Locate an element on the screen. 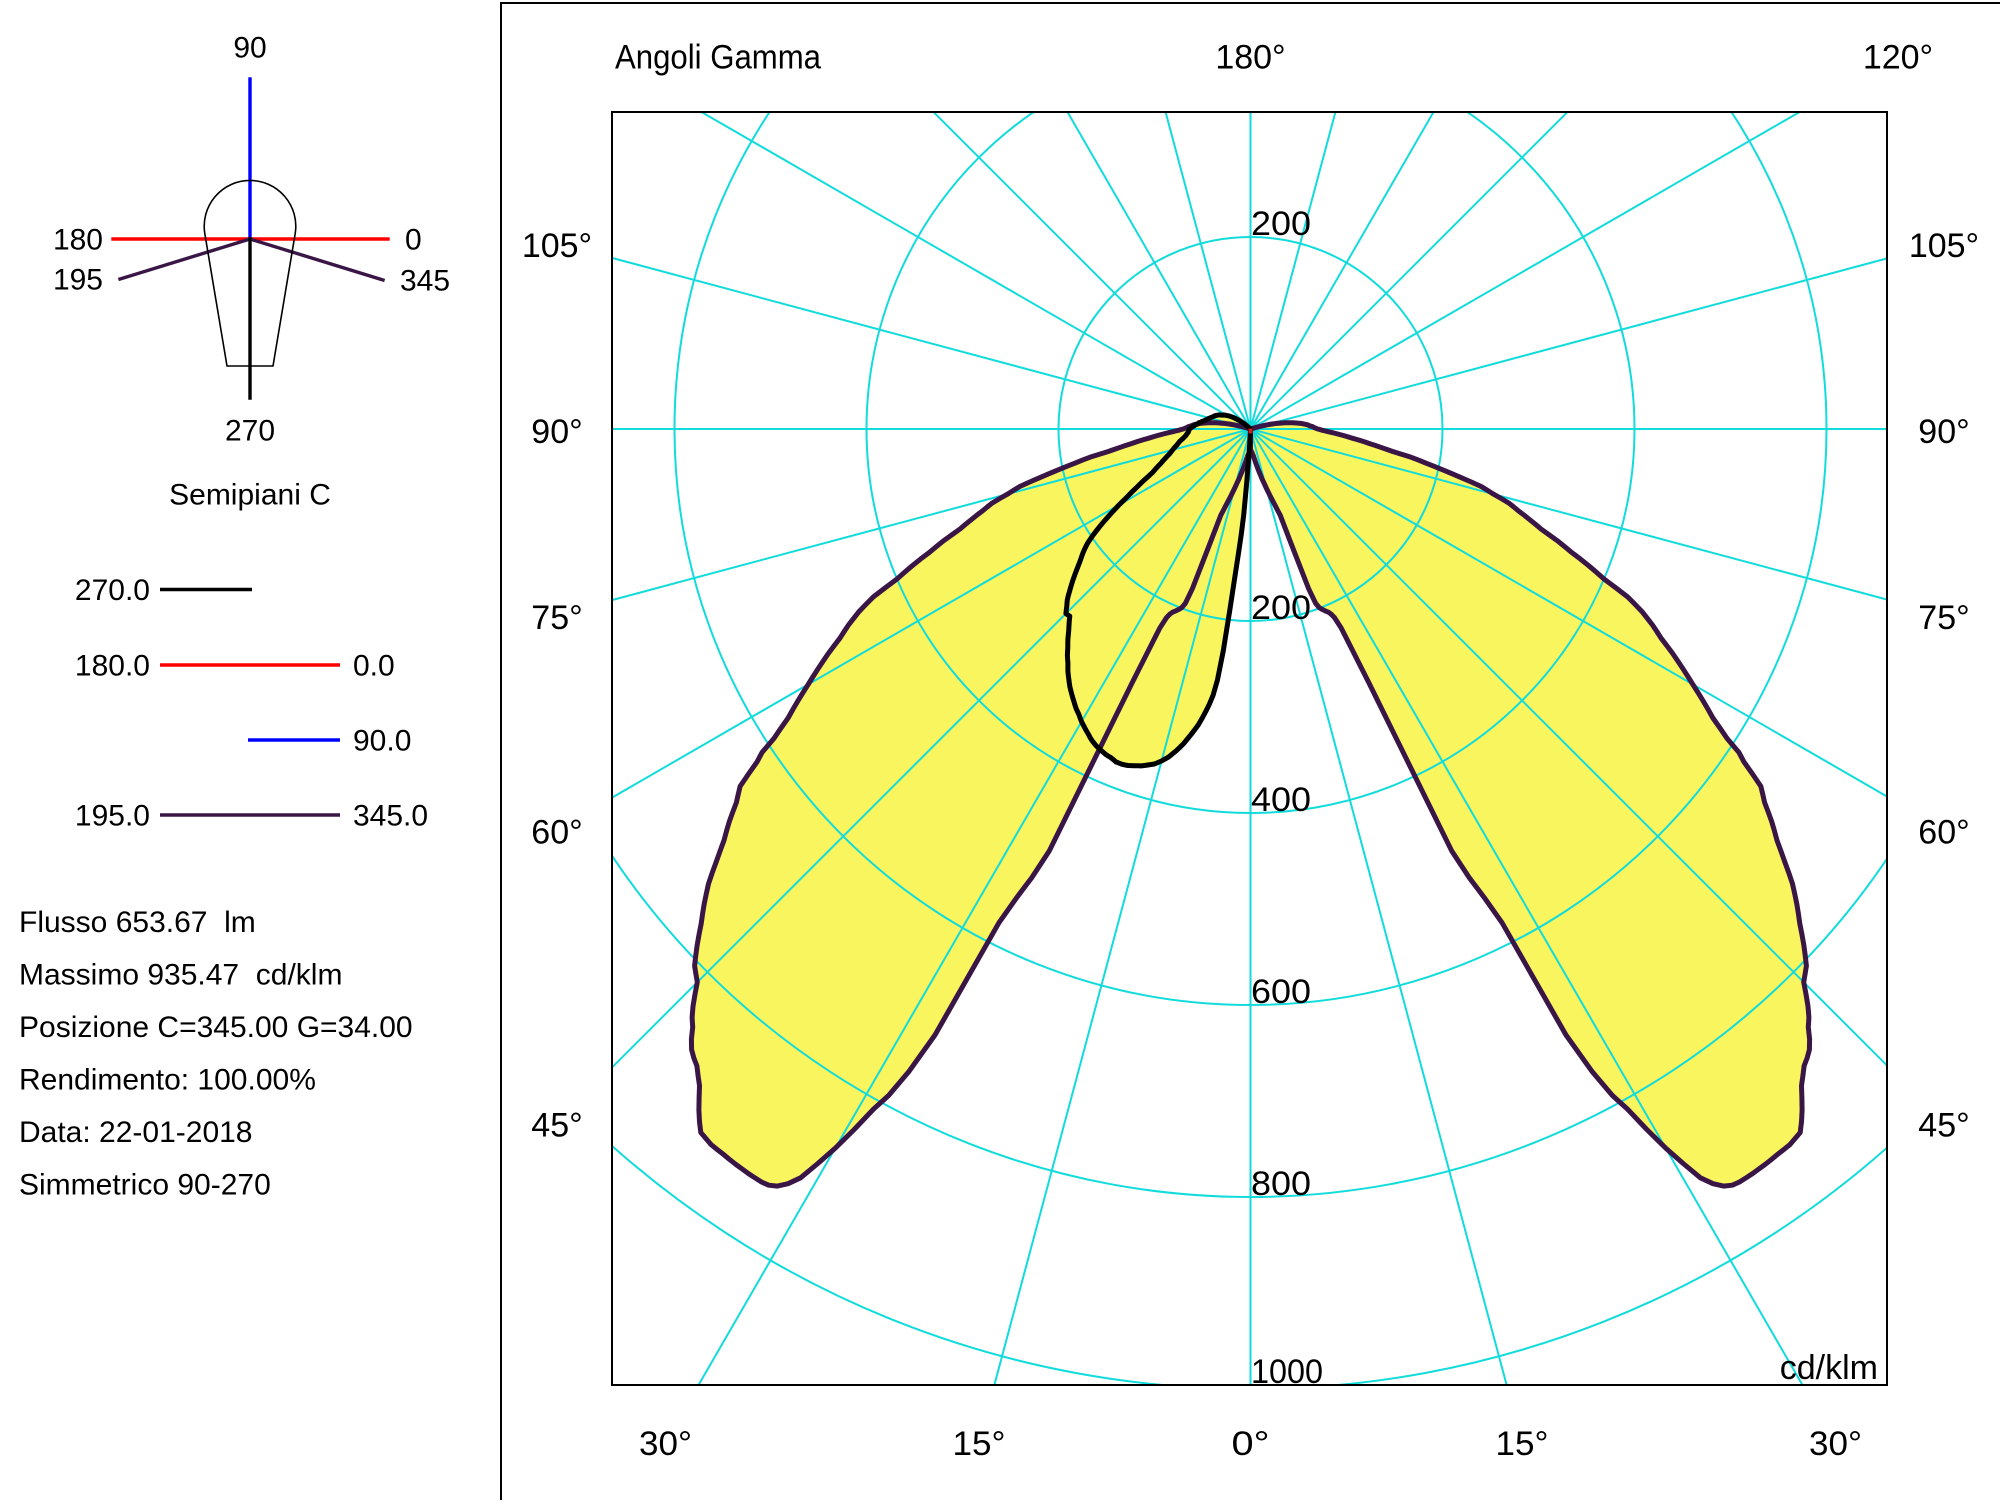  svg-text: Massimo 935.47 cd/klm is located at coordinates (180, 974).